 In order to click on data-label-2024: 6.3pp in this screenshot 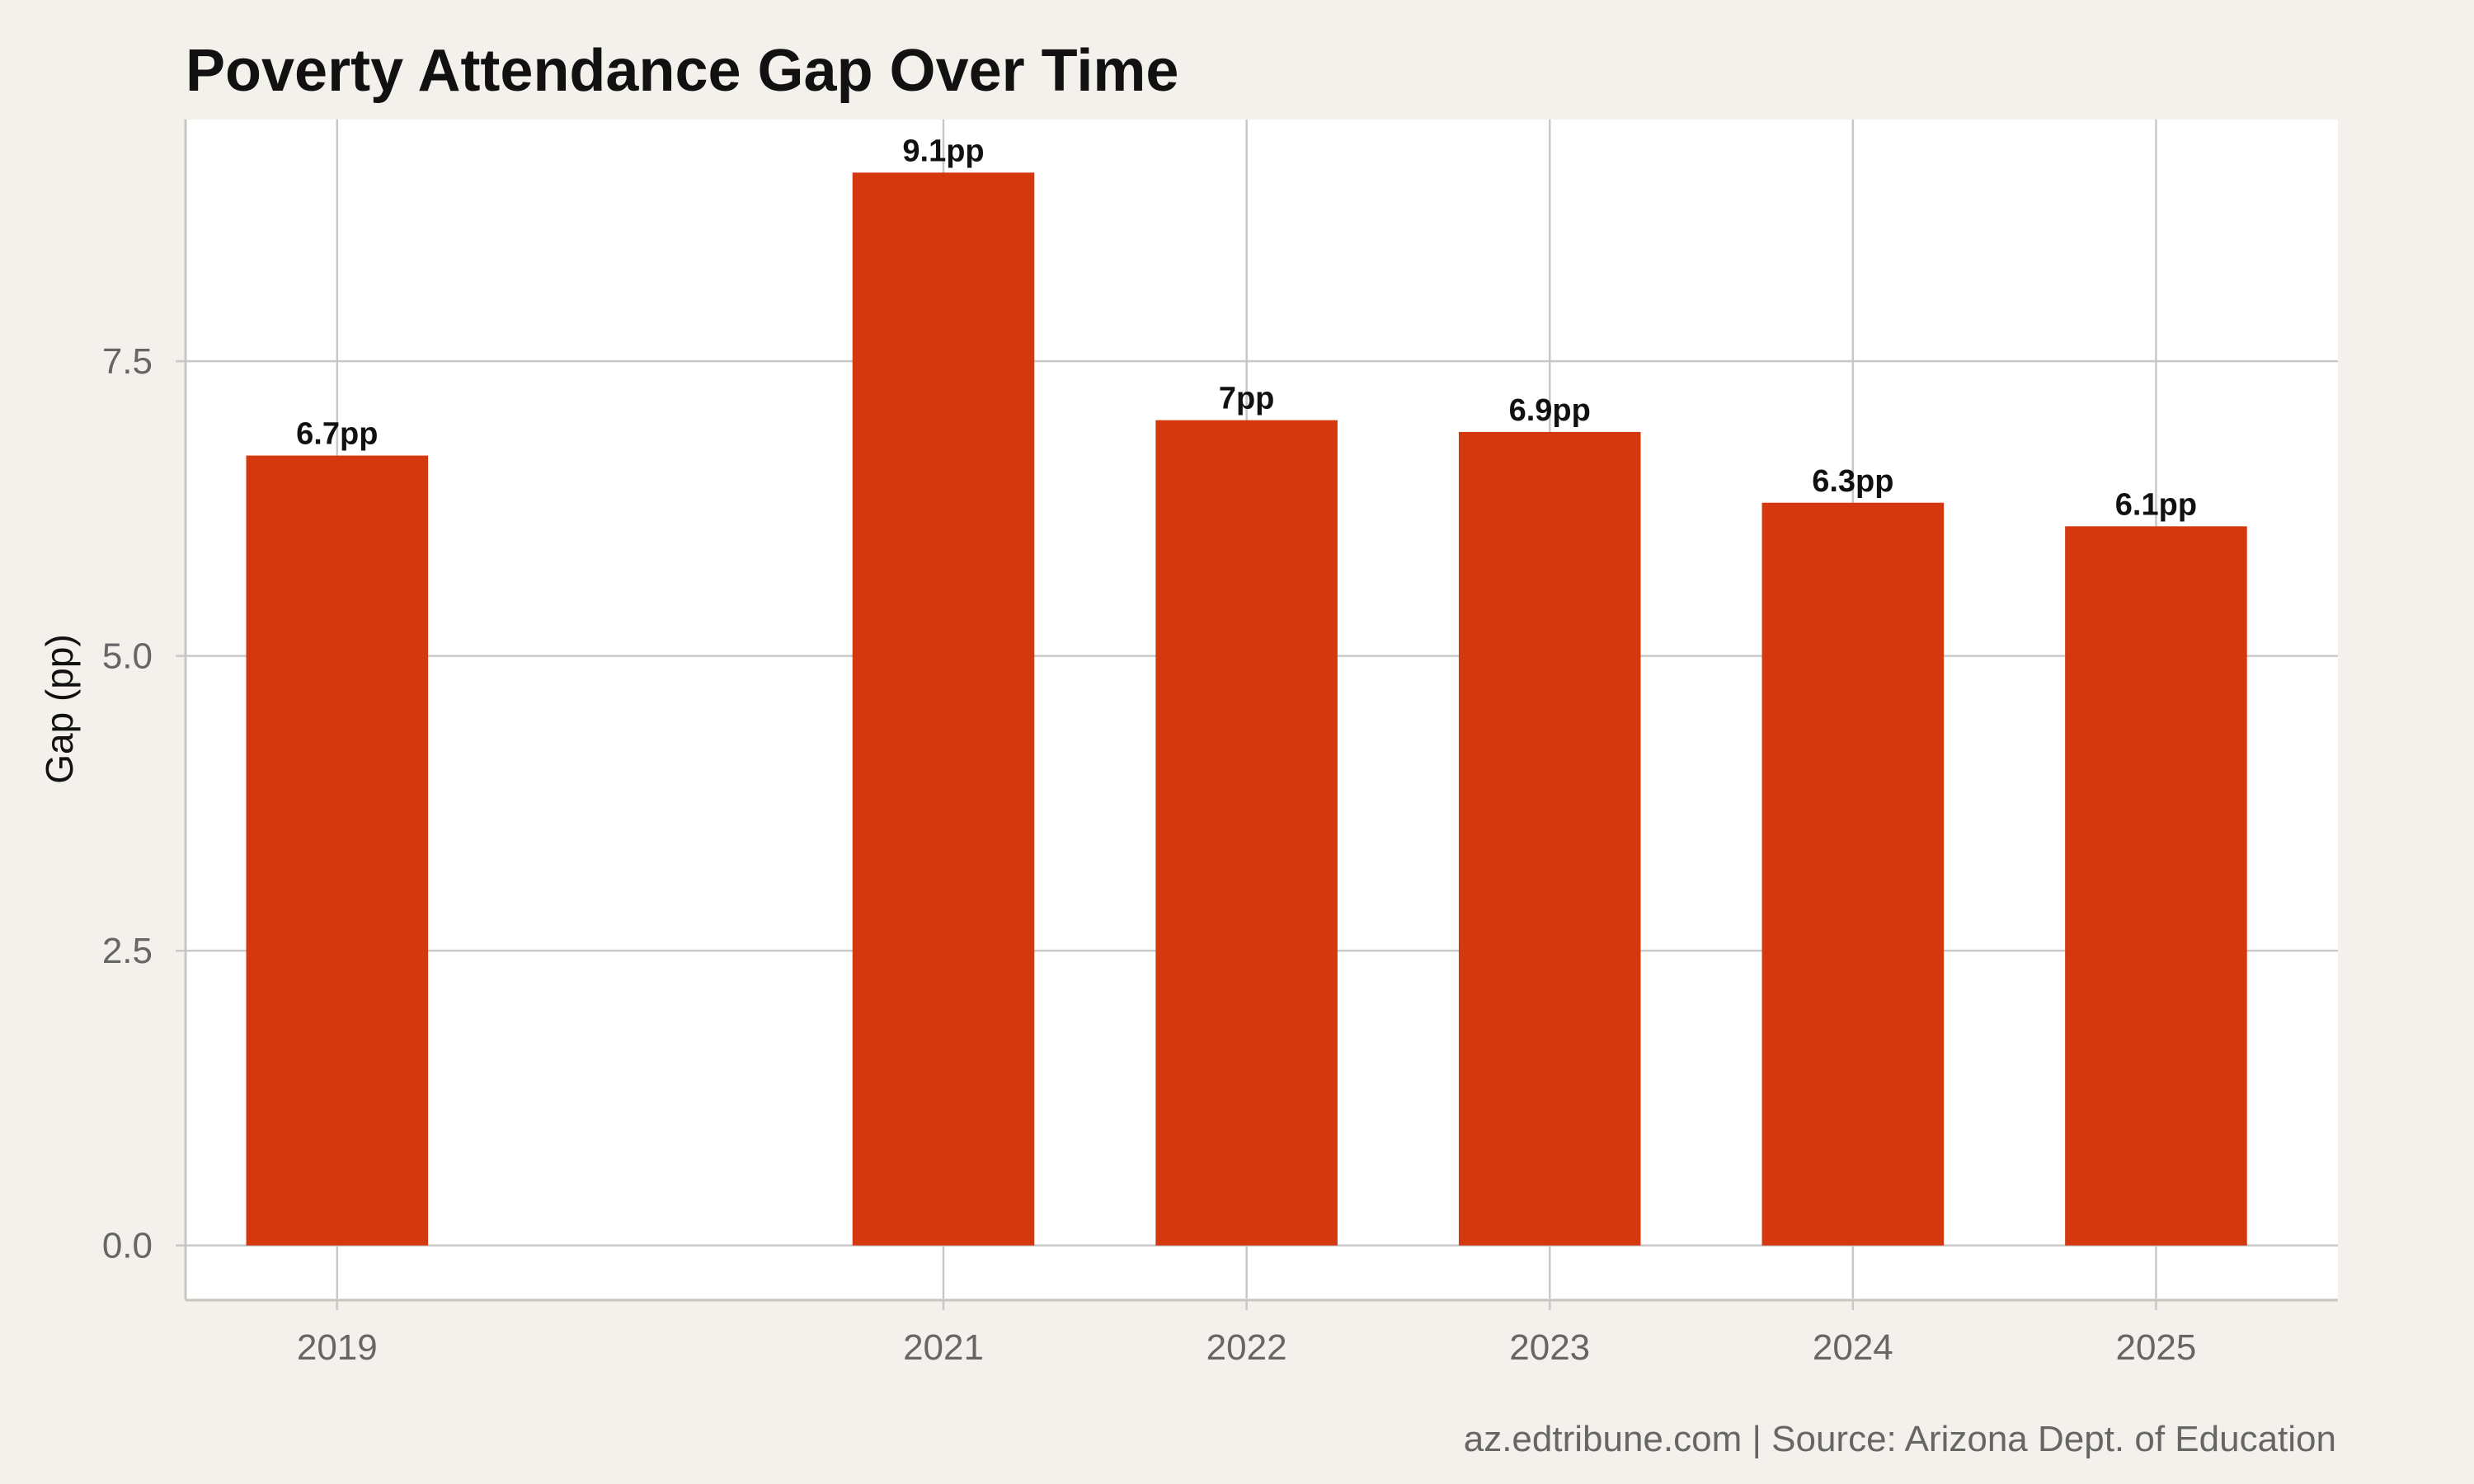, I will do `click(1852, 481)`.